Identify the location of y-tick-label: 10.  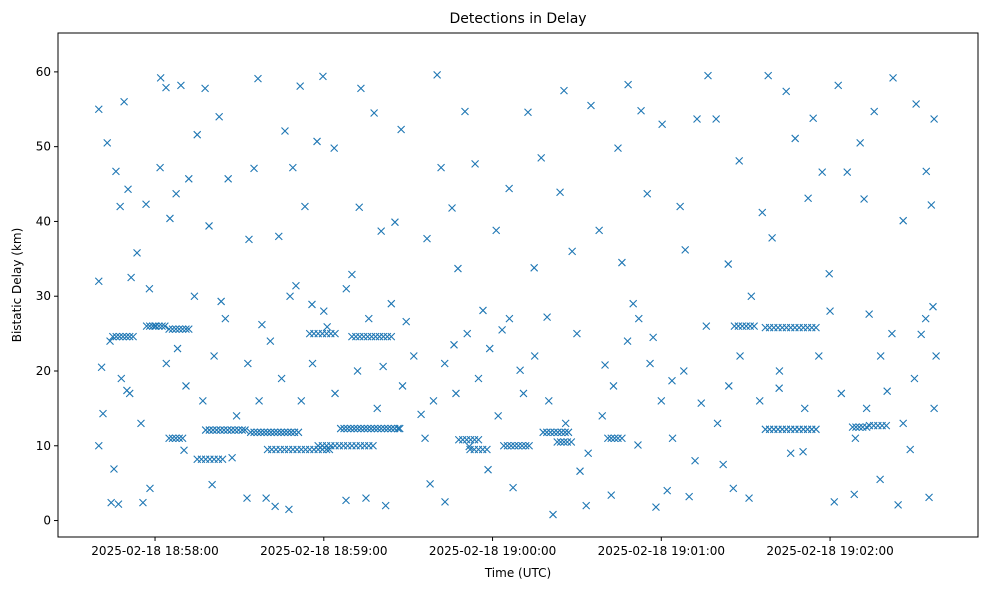
(43, 446).